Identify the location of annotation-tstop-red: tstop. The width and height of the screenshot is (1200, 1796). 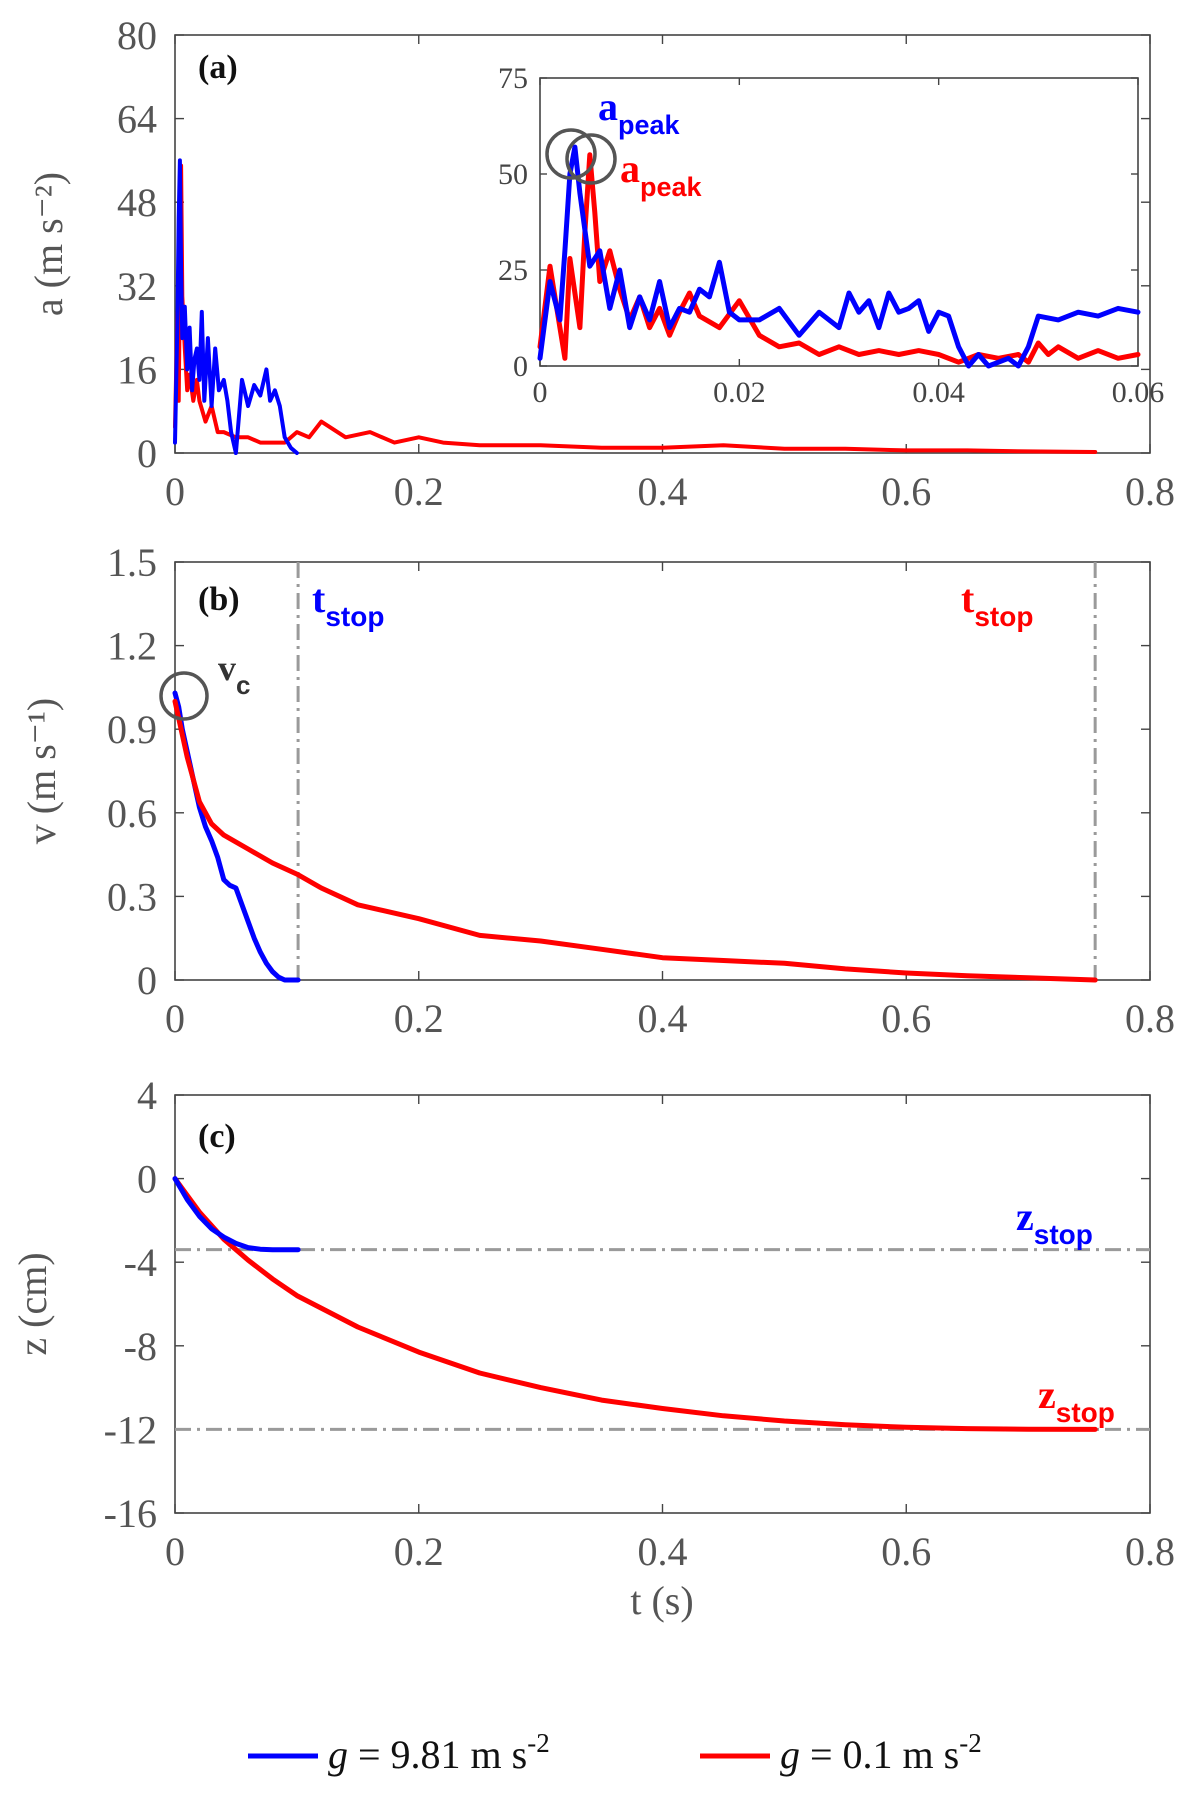
(997, 604).